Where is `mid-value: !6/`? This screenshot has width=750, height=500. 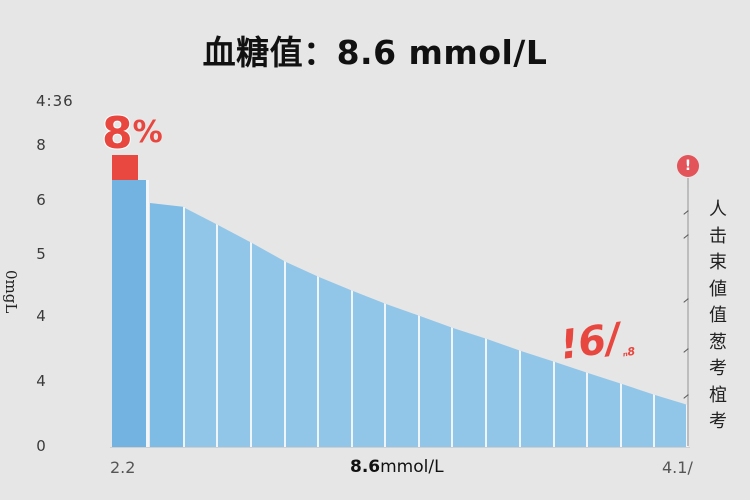 mid-value: !6/ is located at coordinates (590, 341).